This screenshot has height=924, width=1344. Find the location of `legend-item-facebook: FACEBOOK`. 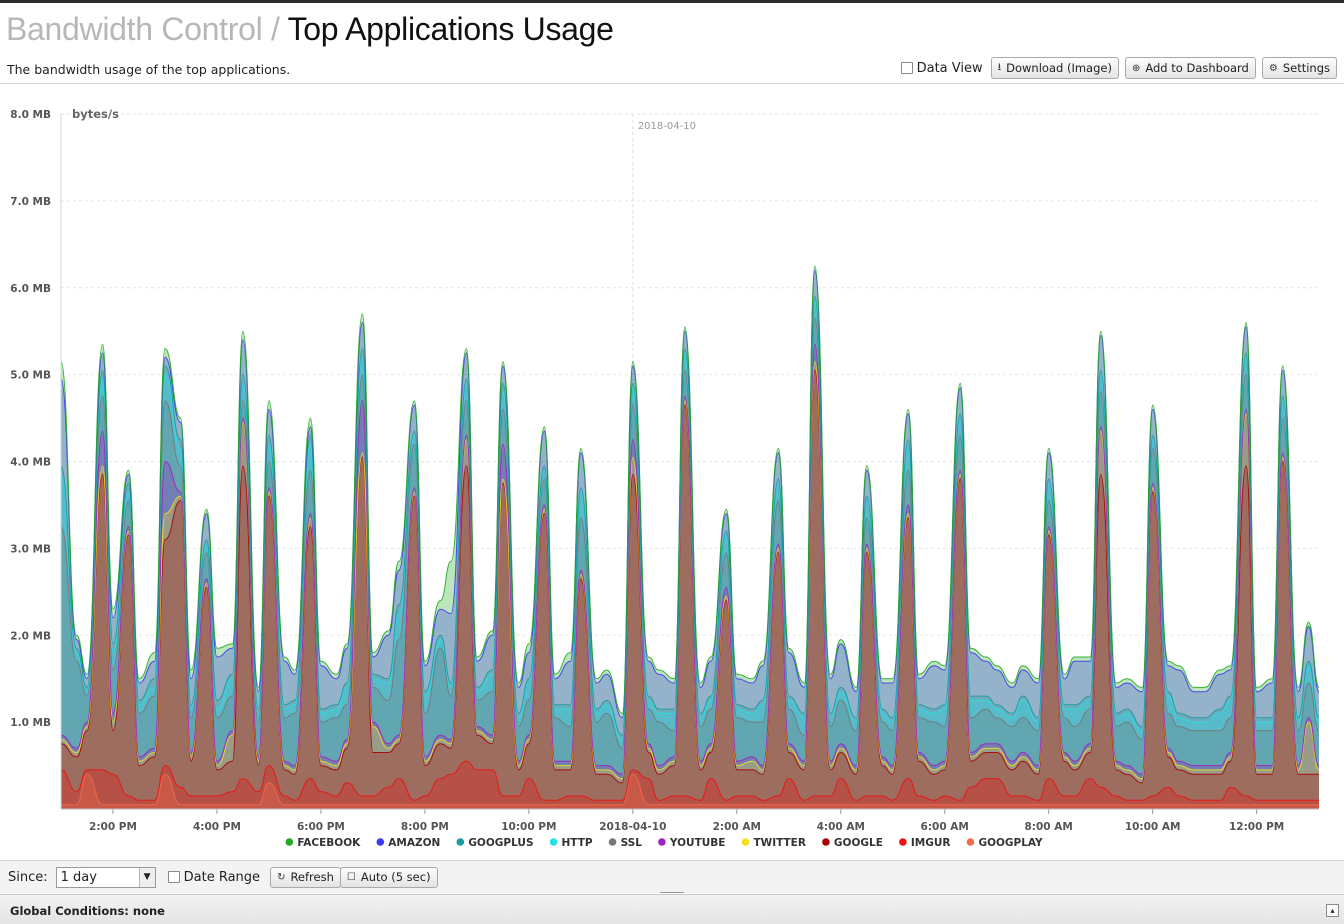

legend-item-facebook: FACEBOOK is located at coordinates (323, 843).